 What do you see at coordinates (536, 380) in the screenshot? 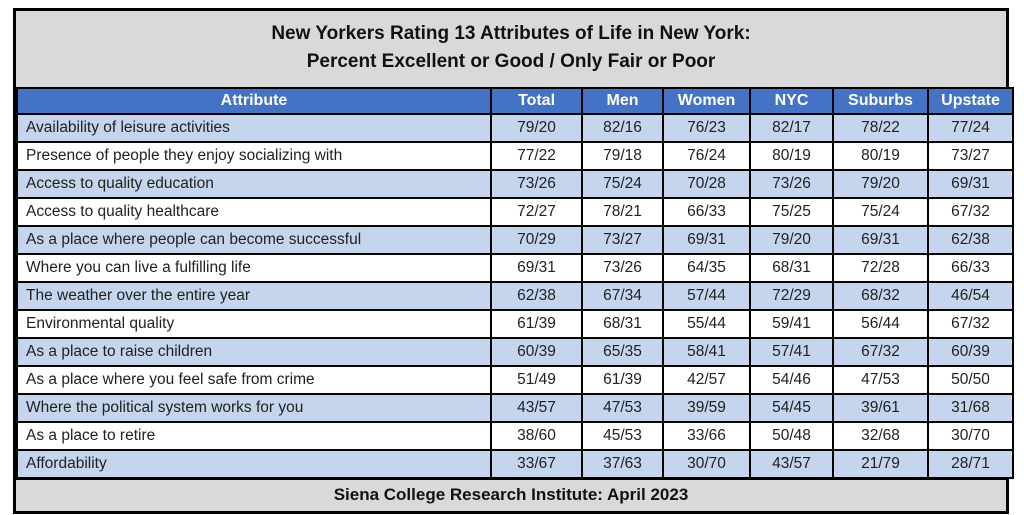
I see `value-cell-total: 51/49` at bounding box center [536, 380].